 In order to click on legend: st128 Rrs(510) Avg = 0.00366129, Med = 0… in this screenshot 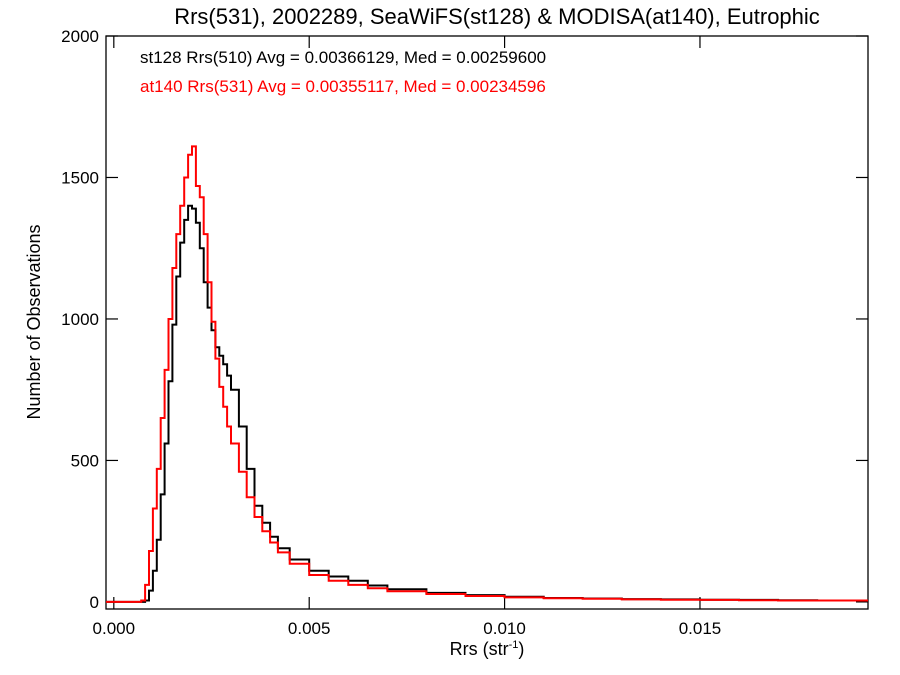, I will do `click(343, 72)`.